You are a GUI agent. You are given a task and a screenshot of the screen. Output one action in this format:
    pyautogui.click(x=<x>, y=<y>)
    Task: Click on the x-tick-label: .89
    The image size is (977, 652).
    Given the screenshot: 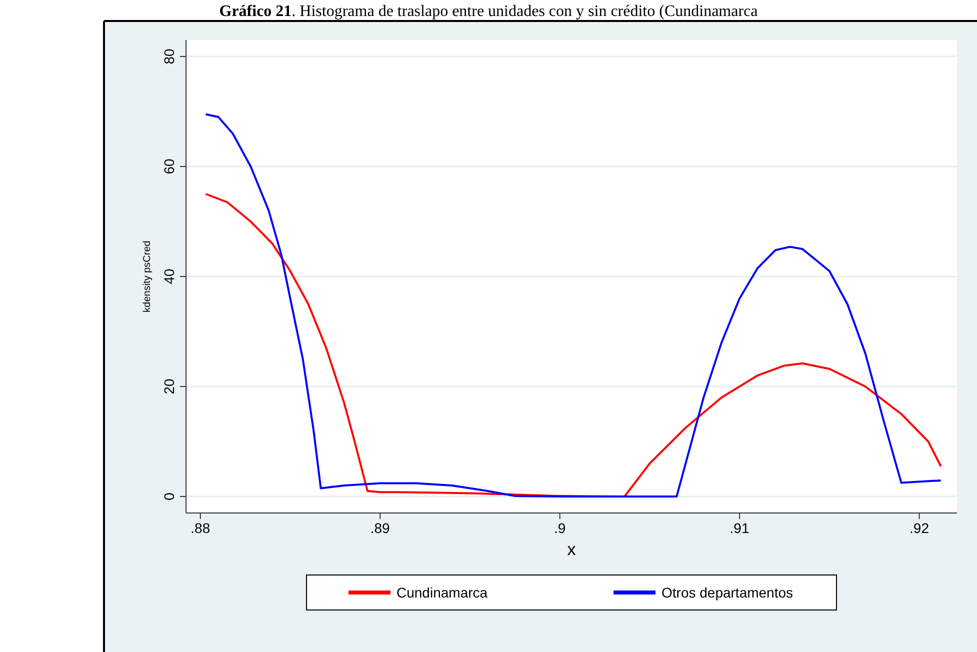 What is the action you would take?
    pyautogui.click(x=380, y=528)
    